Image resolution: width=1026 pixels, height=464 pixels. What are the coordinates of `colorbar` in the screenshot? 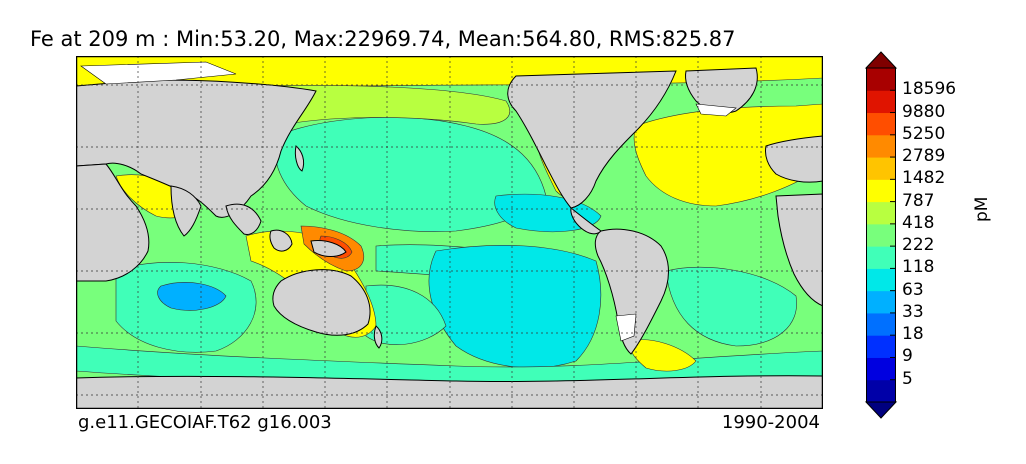 It's located at (881, 235).